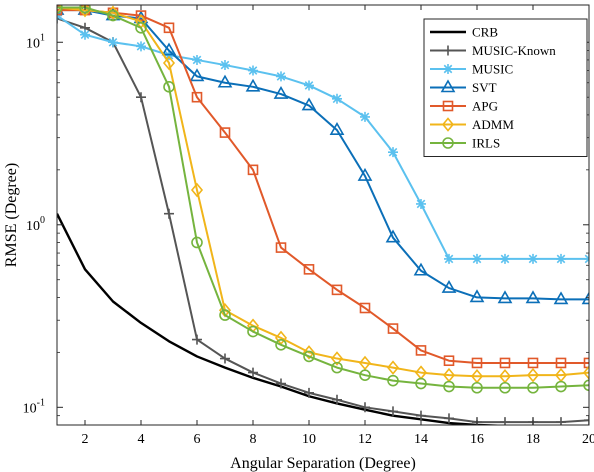  What do you see at coordinates (464, 32) in the screenshot?
I see `legend-entry: CRB` at bounding box center [464, 32].